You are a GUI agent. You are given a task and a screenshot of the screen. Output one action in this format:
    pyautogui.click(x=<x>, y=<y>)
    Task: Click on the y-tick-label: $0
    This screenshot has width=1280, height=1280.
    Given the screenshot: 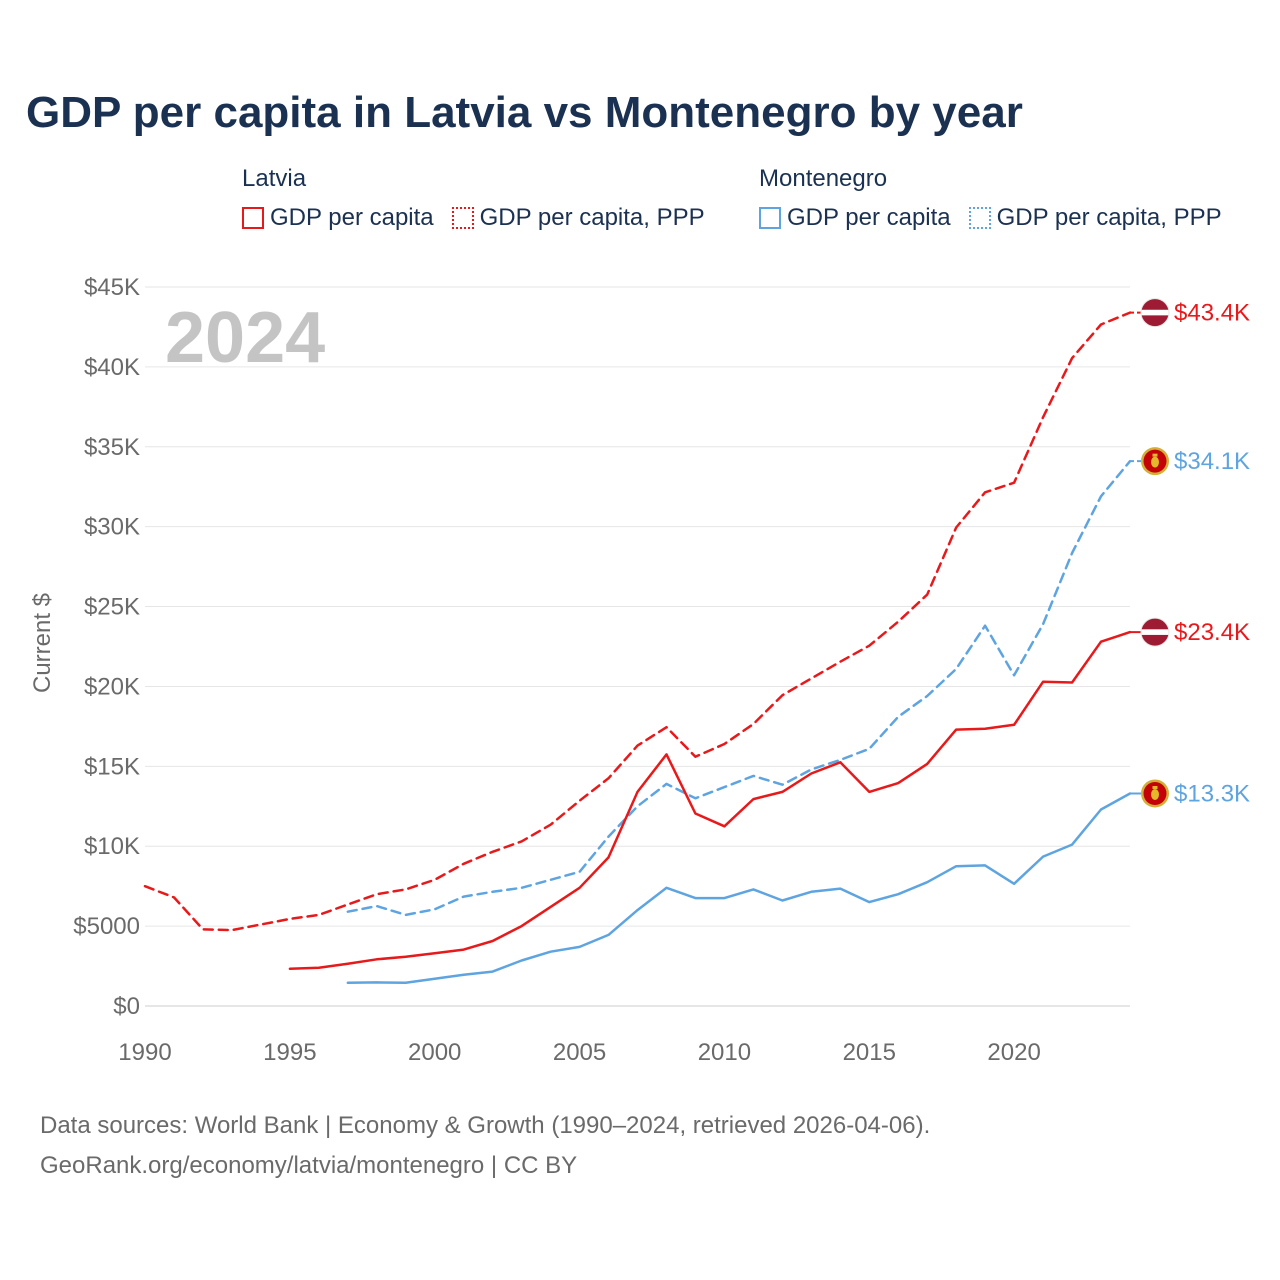 What is the action you would take?
    pyautogui.click(x=126, y=1006)
    